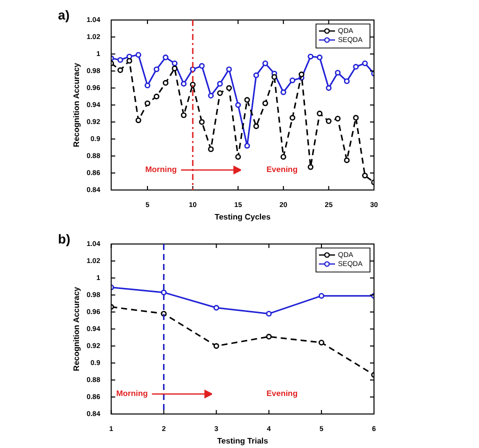  Describe the element at coordinates (64, 239) in the screenshot. I see `chart-title: b)` at that location.